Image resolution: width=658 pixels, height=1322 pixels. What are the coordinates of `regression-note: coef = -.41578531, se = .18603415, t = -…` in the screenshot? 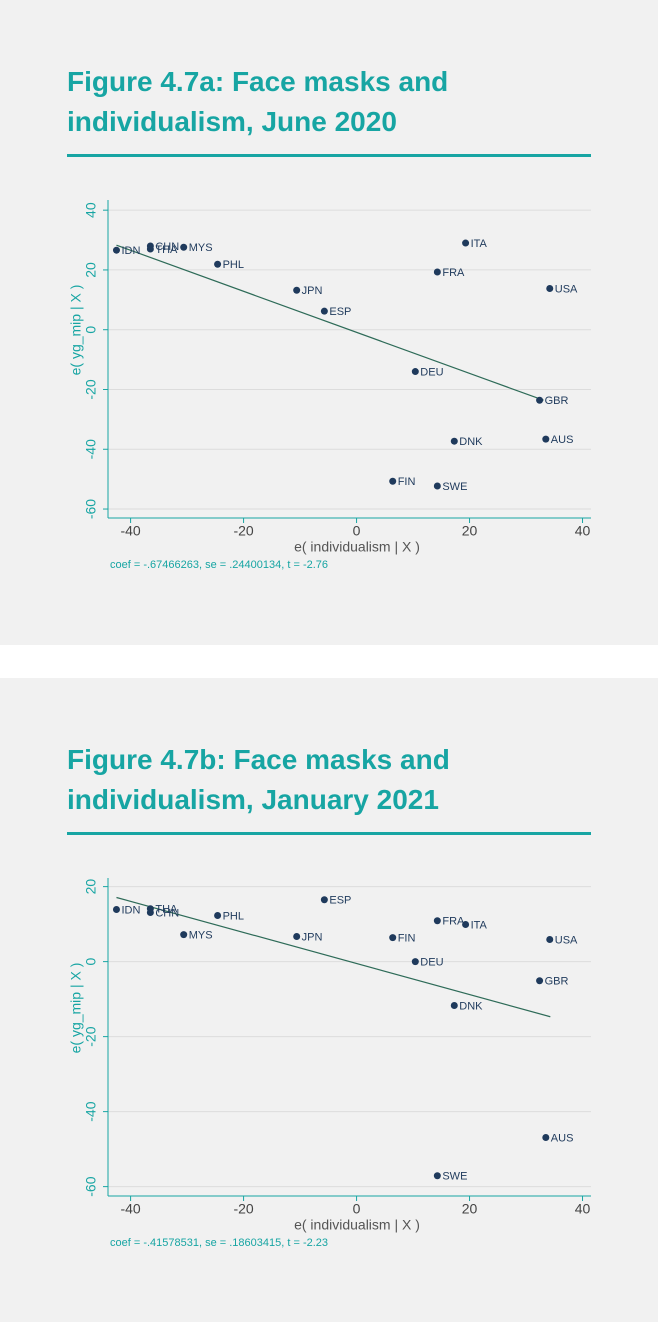 It's located at (219, 1243).